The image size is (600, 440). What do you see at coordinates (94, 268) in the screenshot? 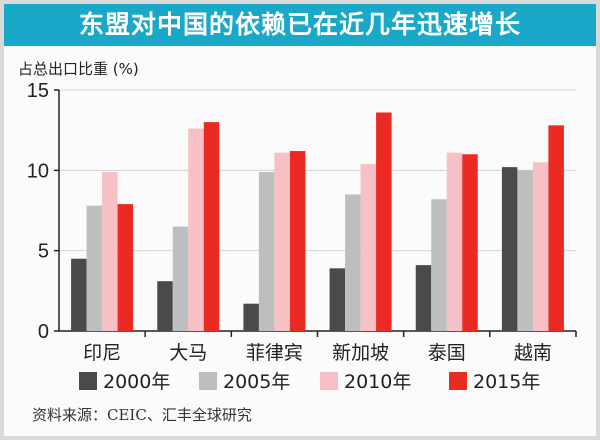
I see `bar-2005年-印尼` at bounding box center [94, 268].